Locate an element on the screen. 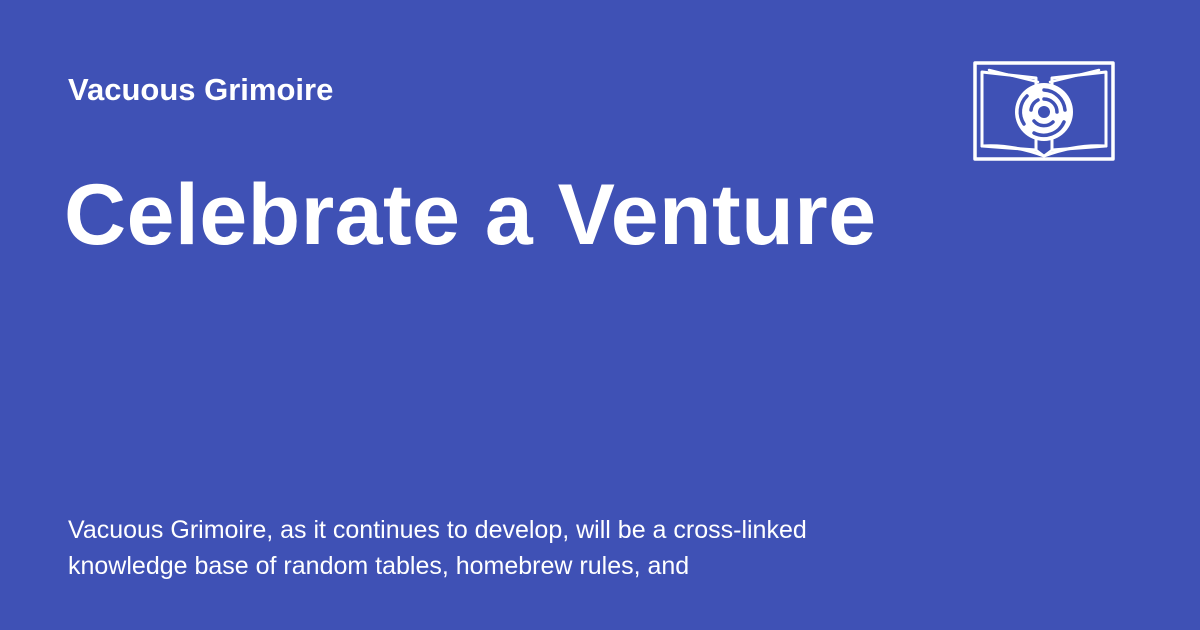 The image size is (1200, 630). site-name: Vacuous Grimoire is located at coordinates (200, 90).